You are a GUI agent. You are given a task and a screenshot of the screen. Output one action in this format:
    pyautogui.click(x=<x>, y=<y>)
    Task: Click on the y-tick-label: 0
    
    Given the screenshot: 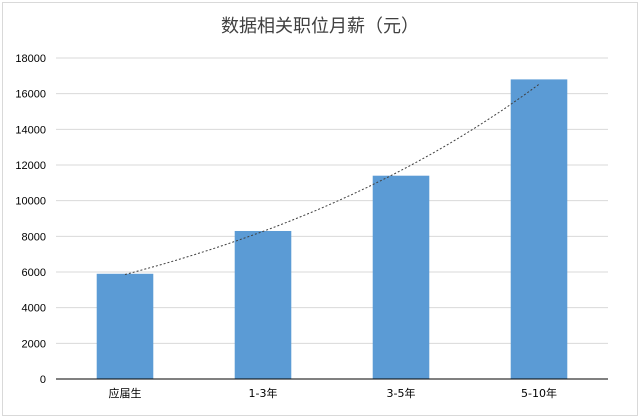 What is the action you would take?
    pyautogui.click(x=43, y=380)
    